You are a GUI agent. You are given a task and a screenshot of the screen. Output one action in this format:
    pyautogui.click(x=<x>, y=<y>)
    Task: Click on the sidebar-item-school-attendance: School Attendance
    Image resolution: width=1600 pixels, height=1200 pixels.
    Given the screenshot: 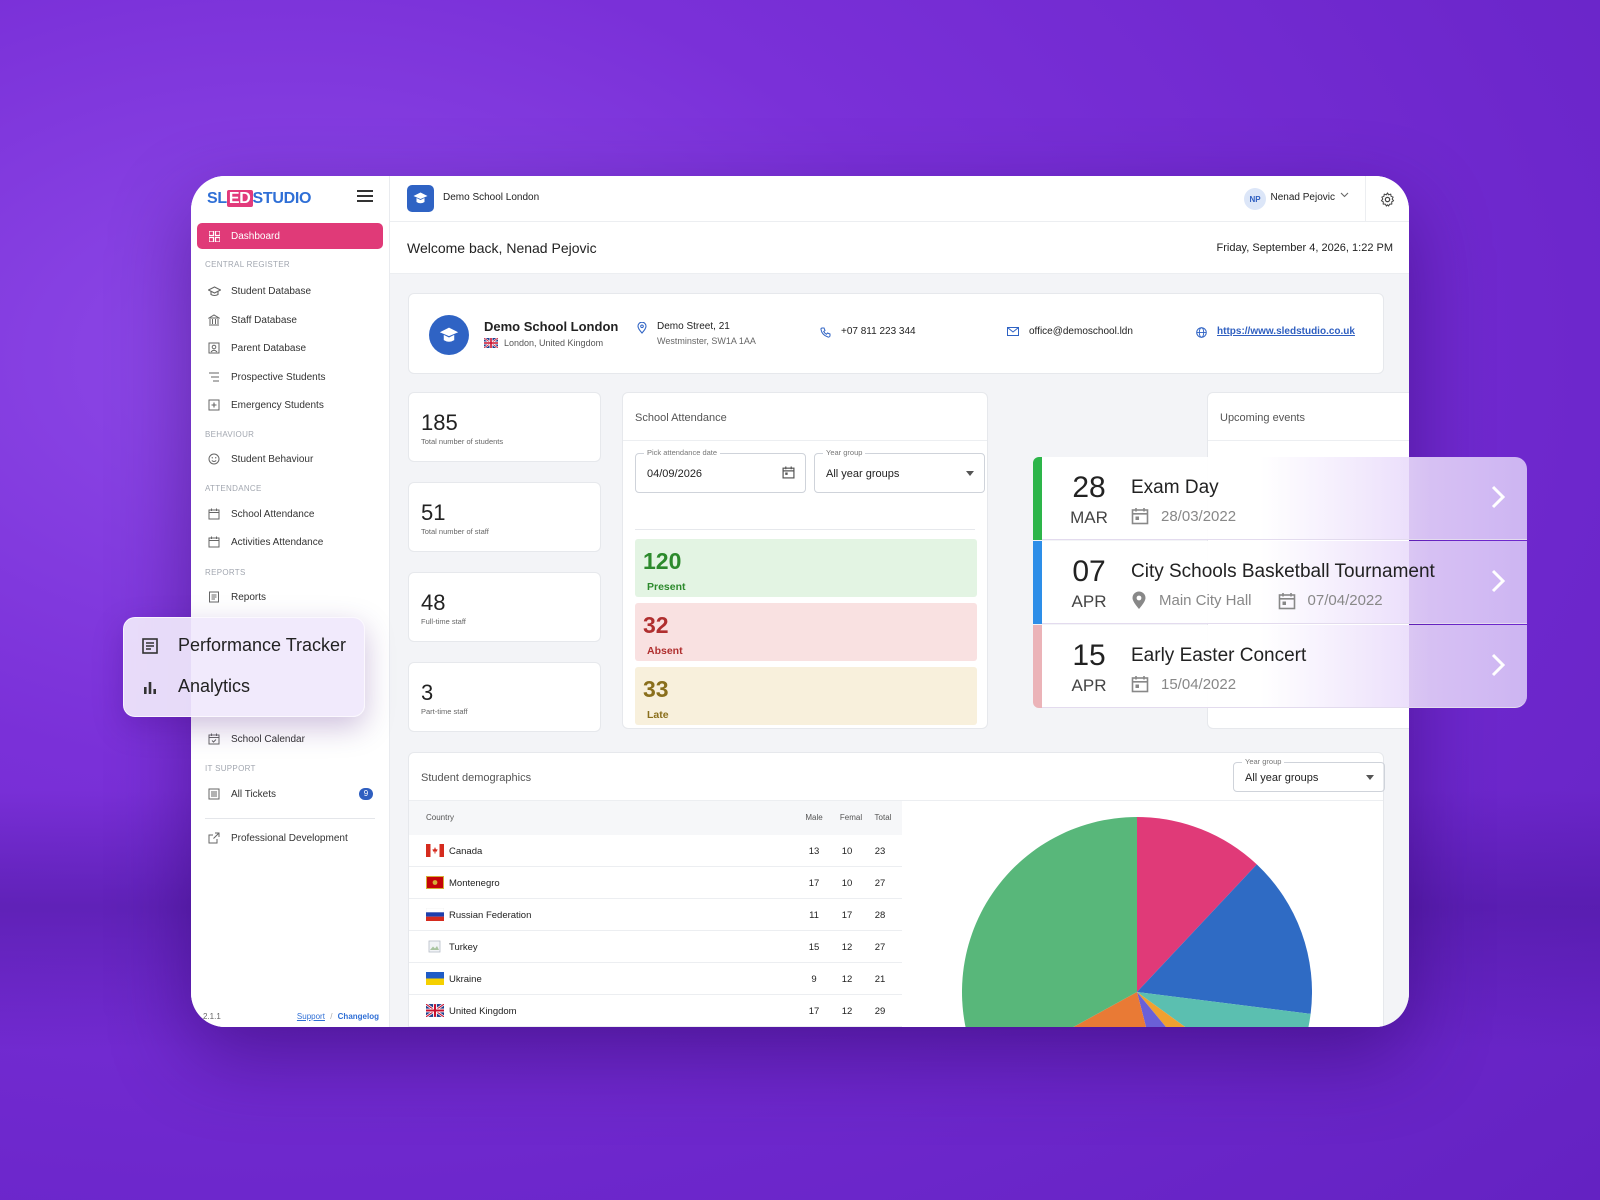 What is the action you would take?
    pyautogui.click(x=290, y=514)
    